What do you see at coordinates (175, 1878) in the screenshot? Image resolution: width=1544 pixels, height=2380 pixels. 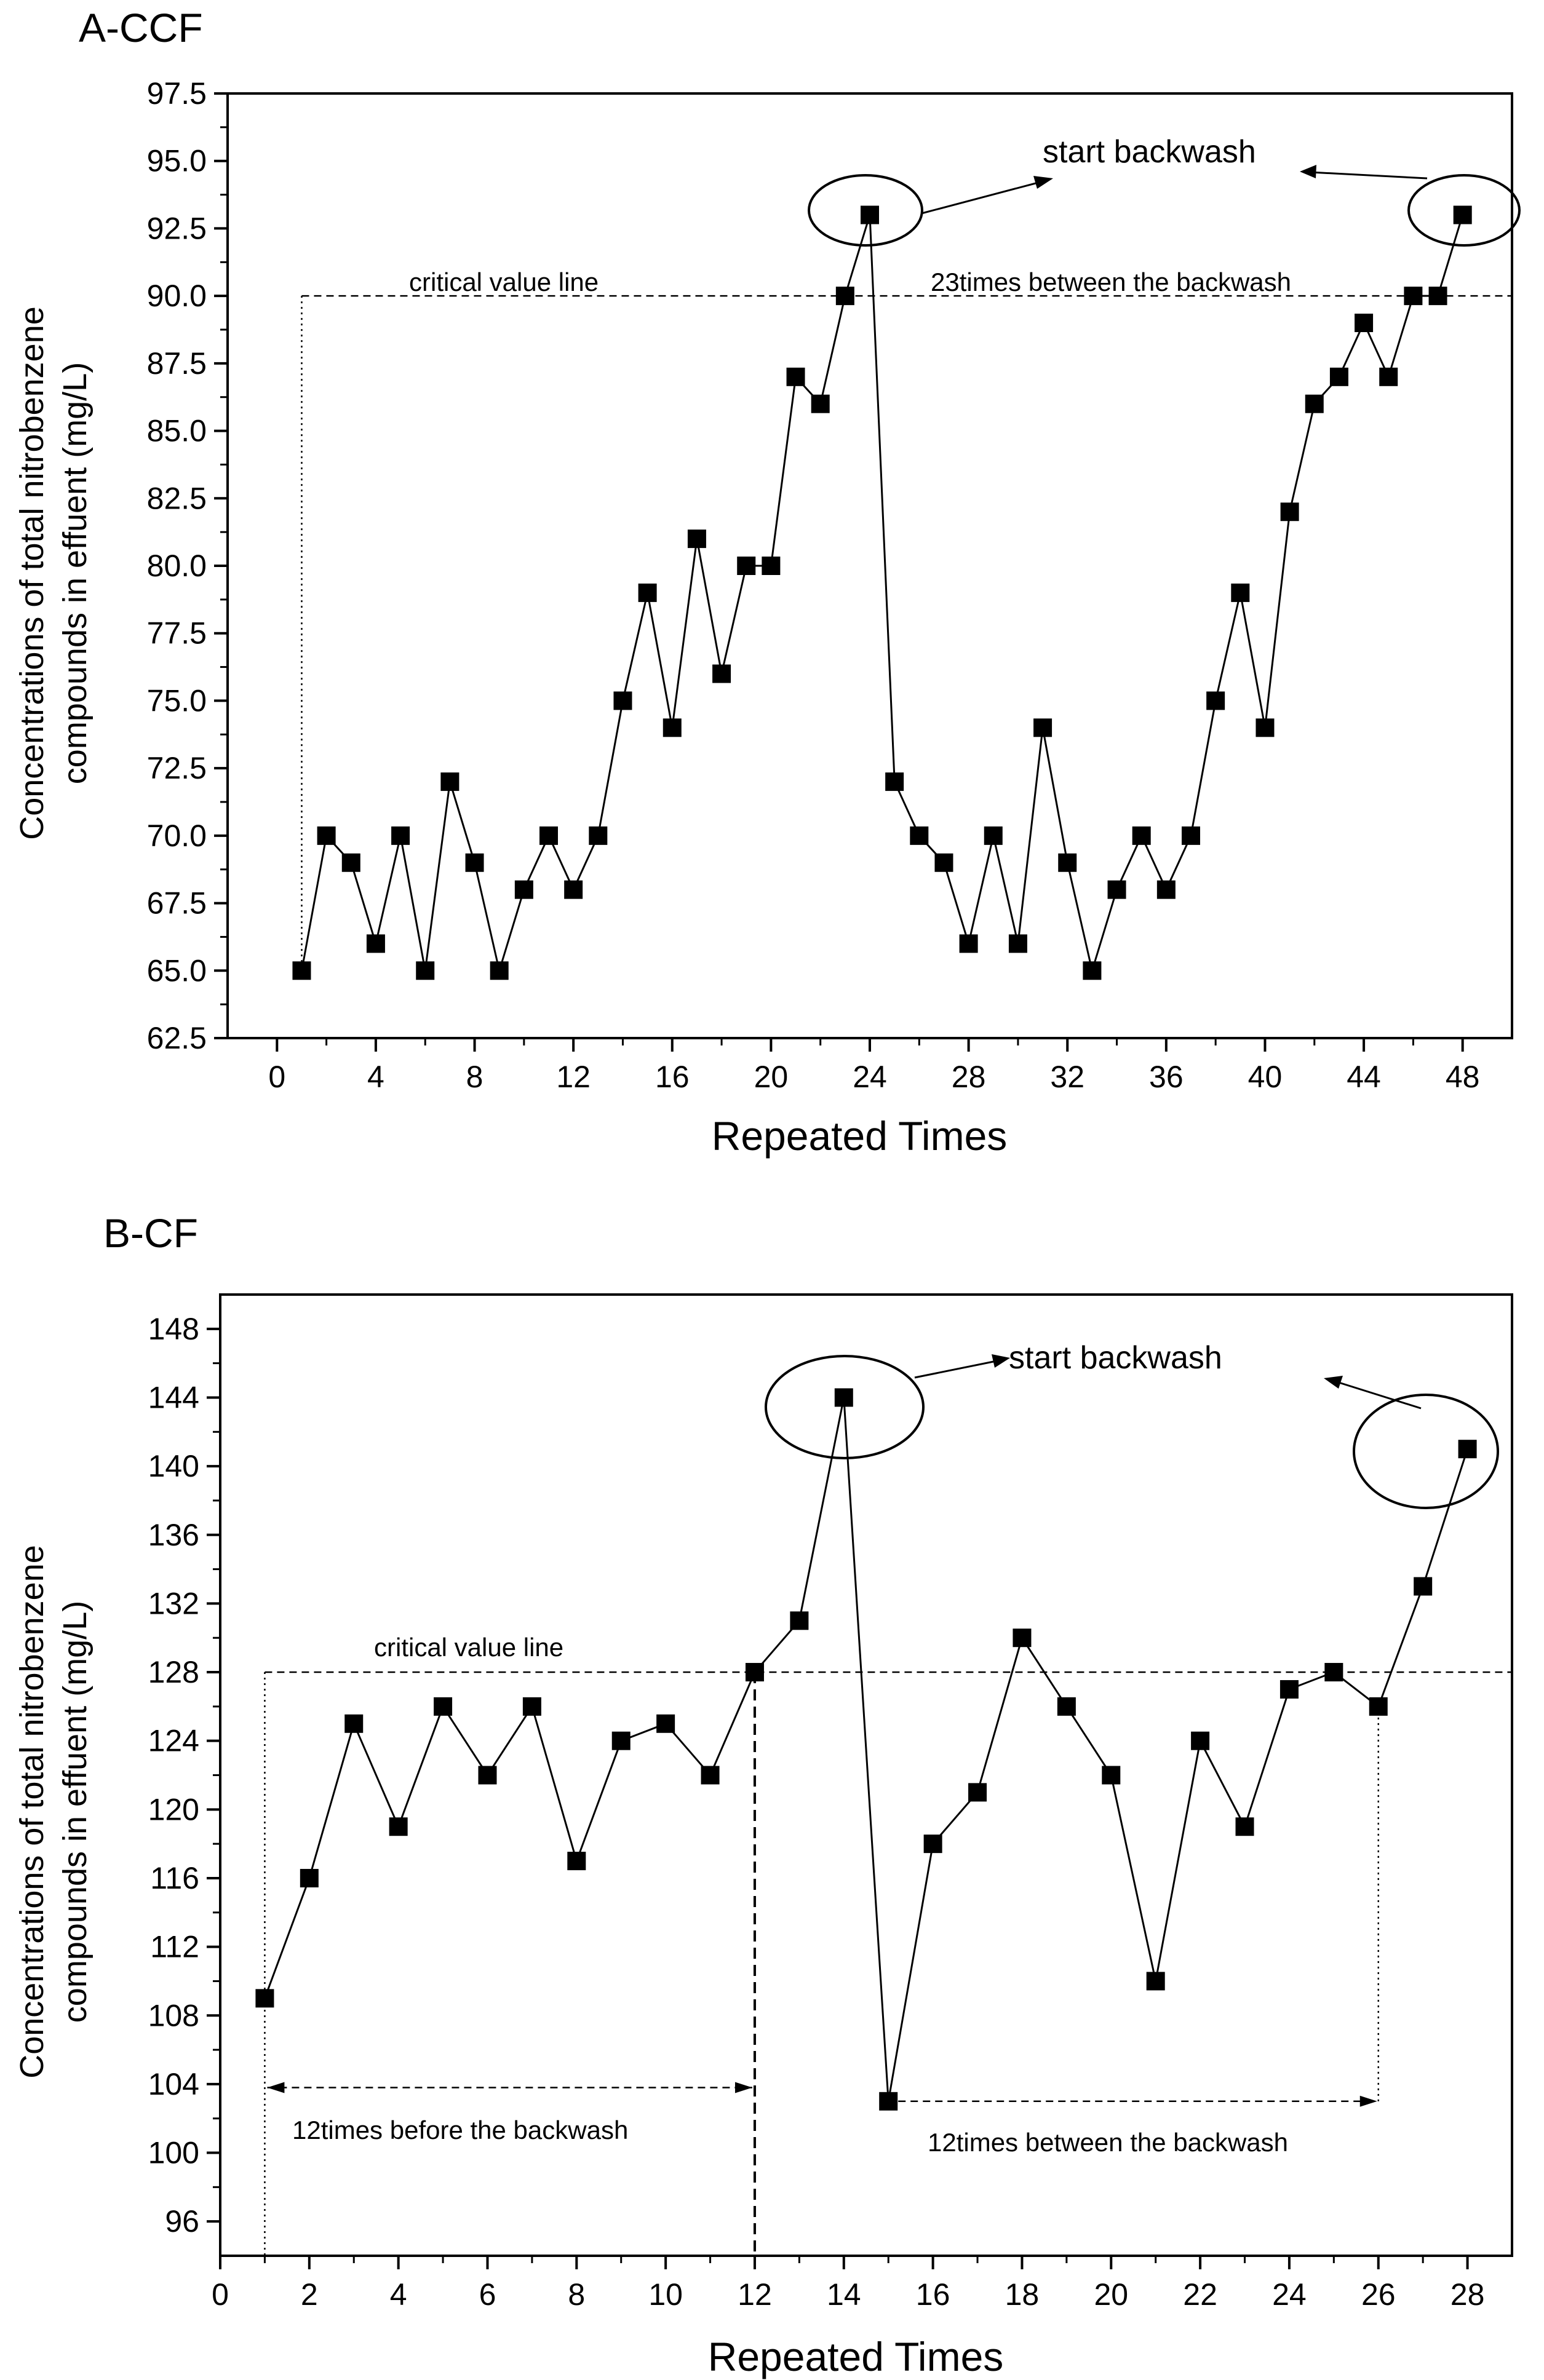 I see `panel-b-y-tick-label-5: 116` at bounding box center [175, 1878].